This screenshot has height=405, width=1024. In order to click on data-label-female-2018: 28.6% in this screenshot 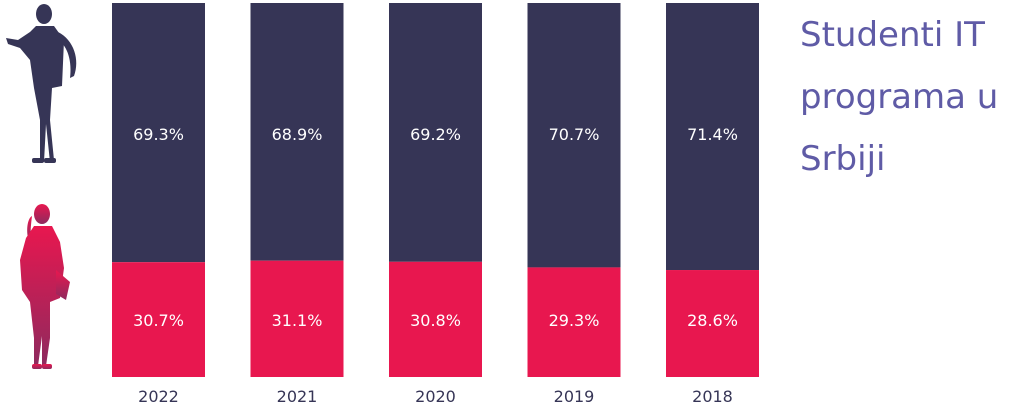, I will do `click(712, 320)`.